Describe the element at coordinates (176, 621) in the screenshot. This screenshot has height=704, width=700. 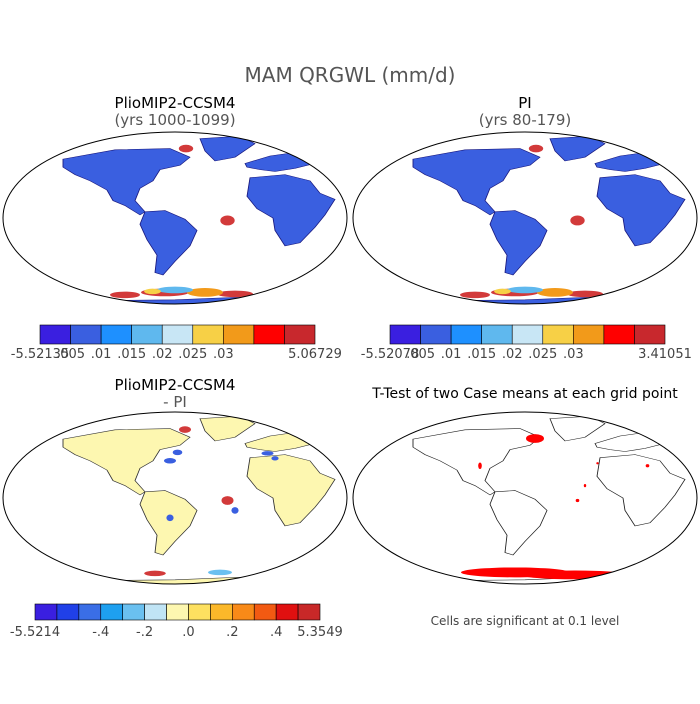
I see `colorbar: -5.5214 -.4 -.2 .0 .2 .4 5.3549` at that location.